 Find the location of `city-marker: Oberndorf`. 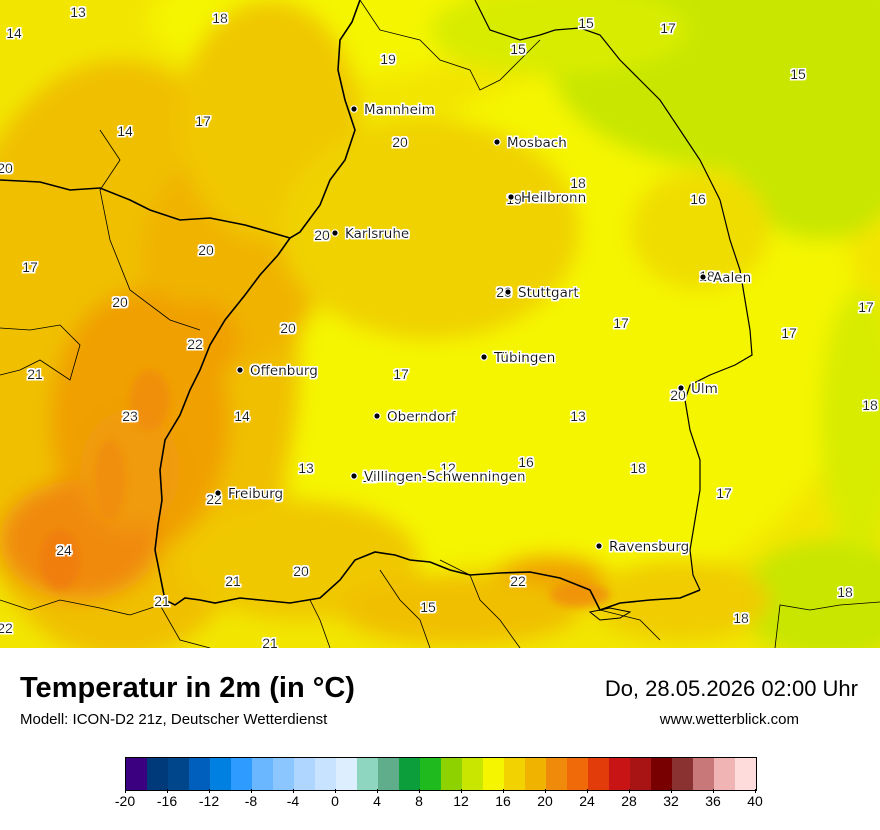

city-marker: Oberndorf is located at coordinates (415, 417).